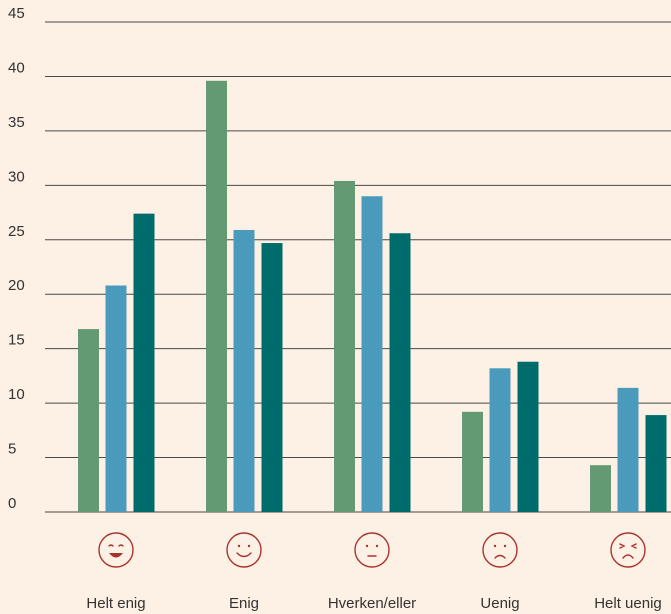 The image size is (671, 614). What do you see at coordinates (16, 231) in the screenshot?
I see `y-tick-label: 25` at bounding box center [16, 231].